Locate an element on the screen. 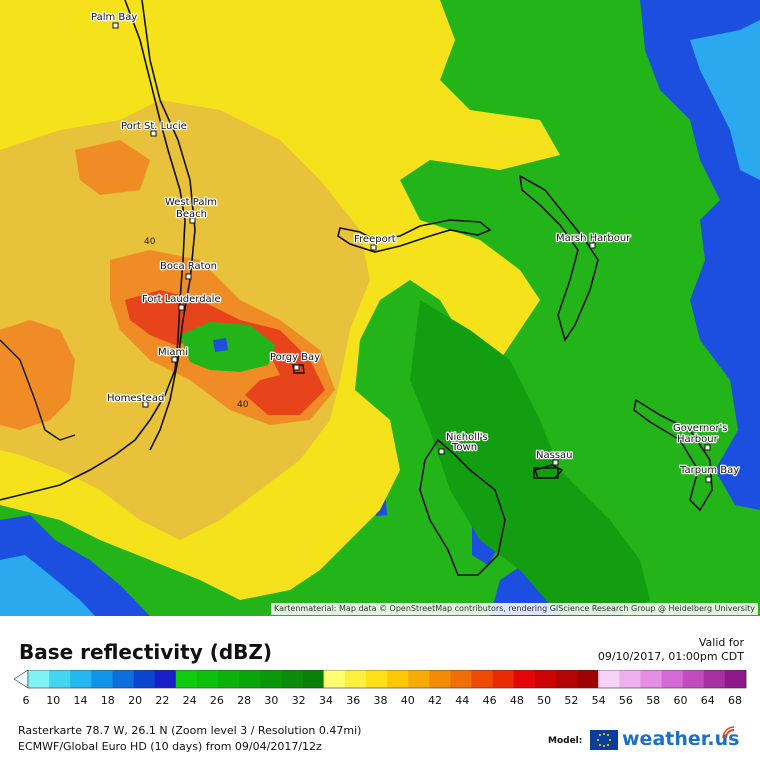  label-marsh-harbour: Marsh Harbour is located at coordinates (593, 238).